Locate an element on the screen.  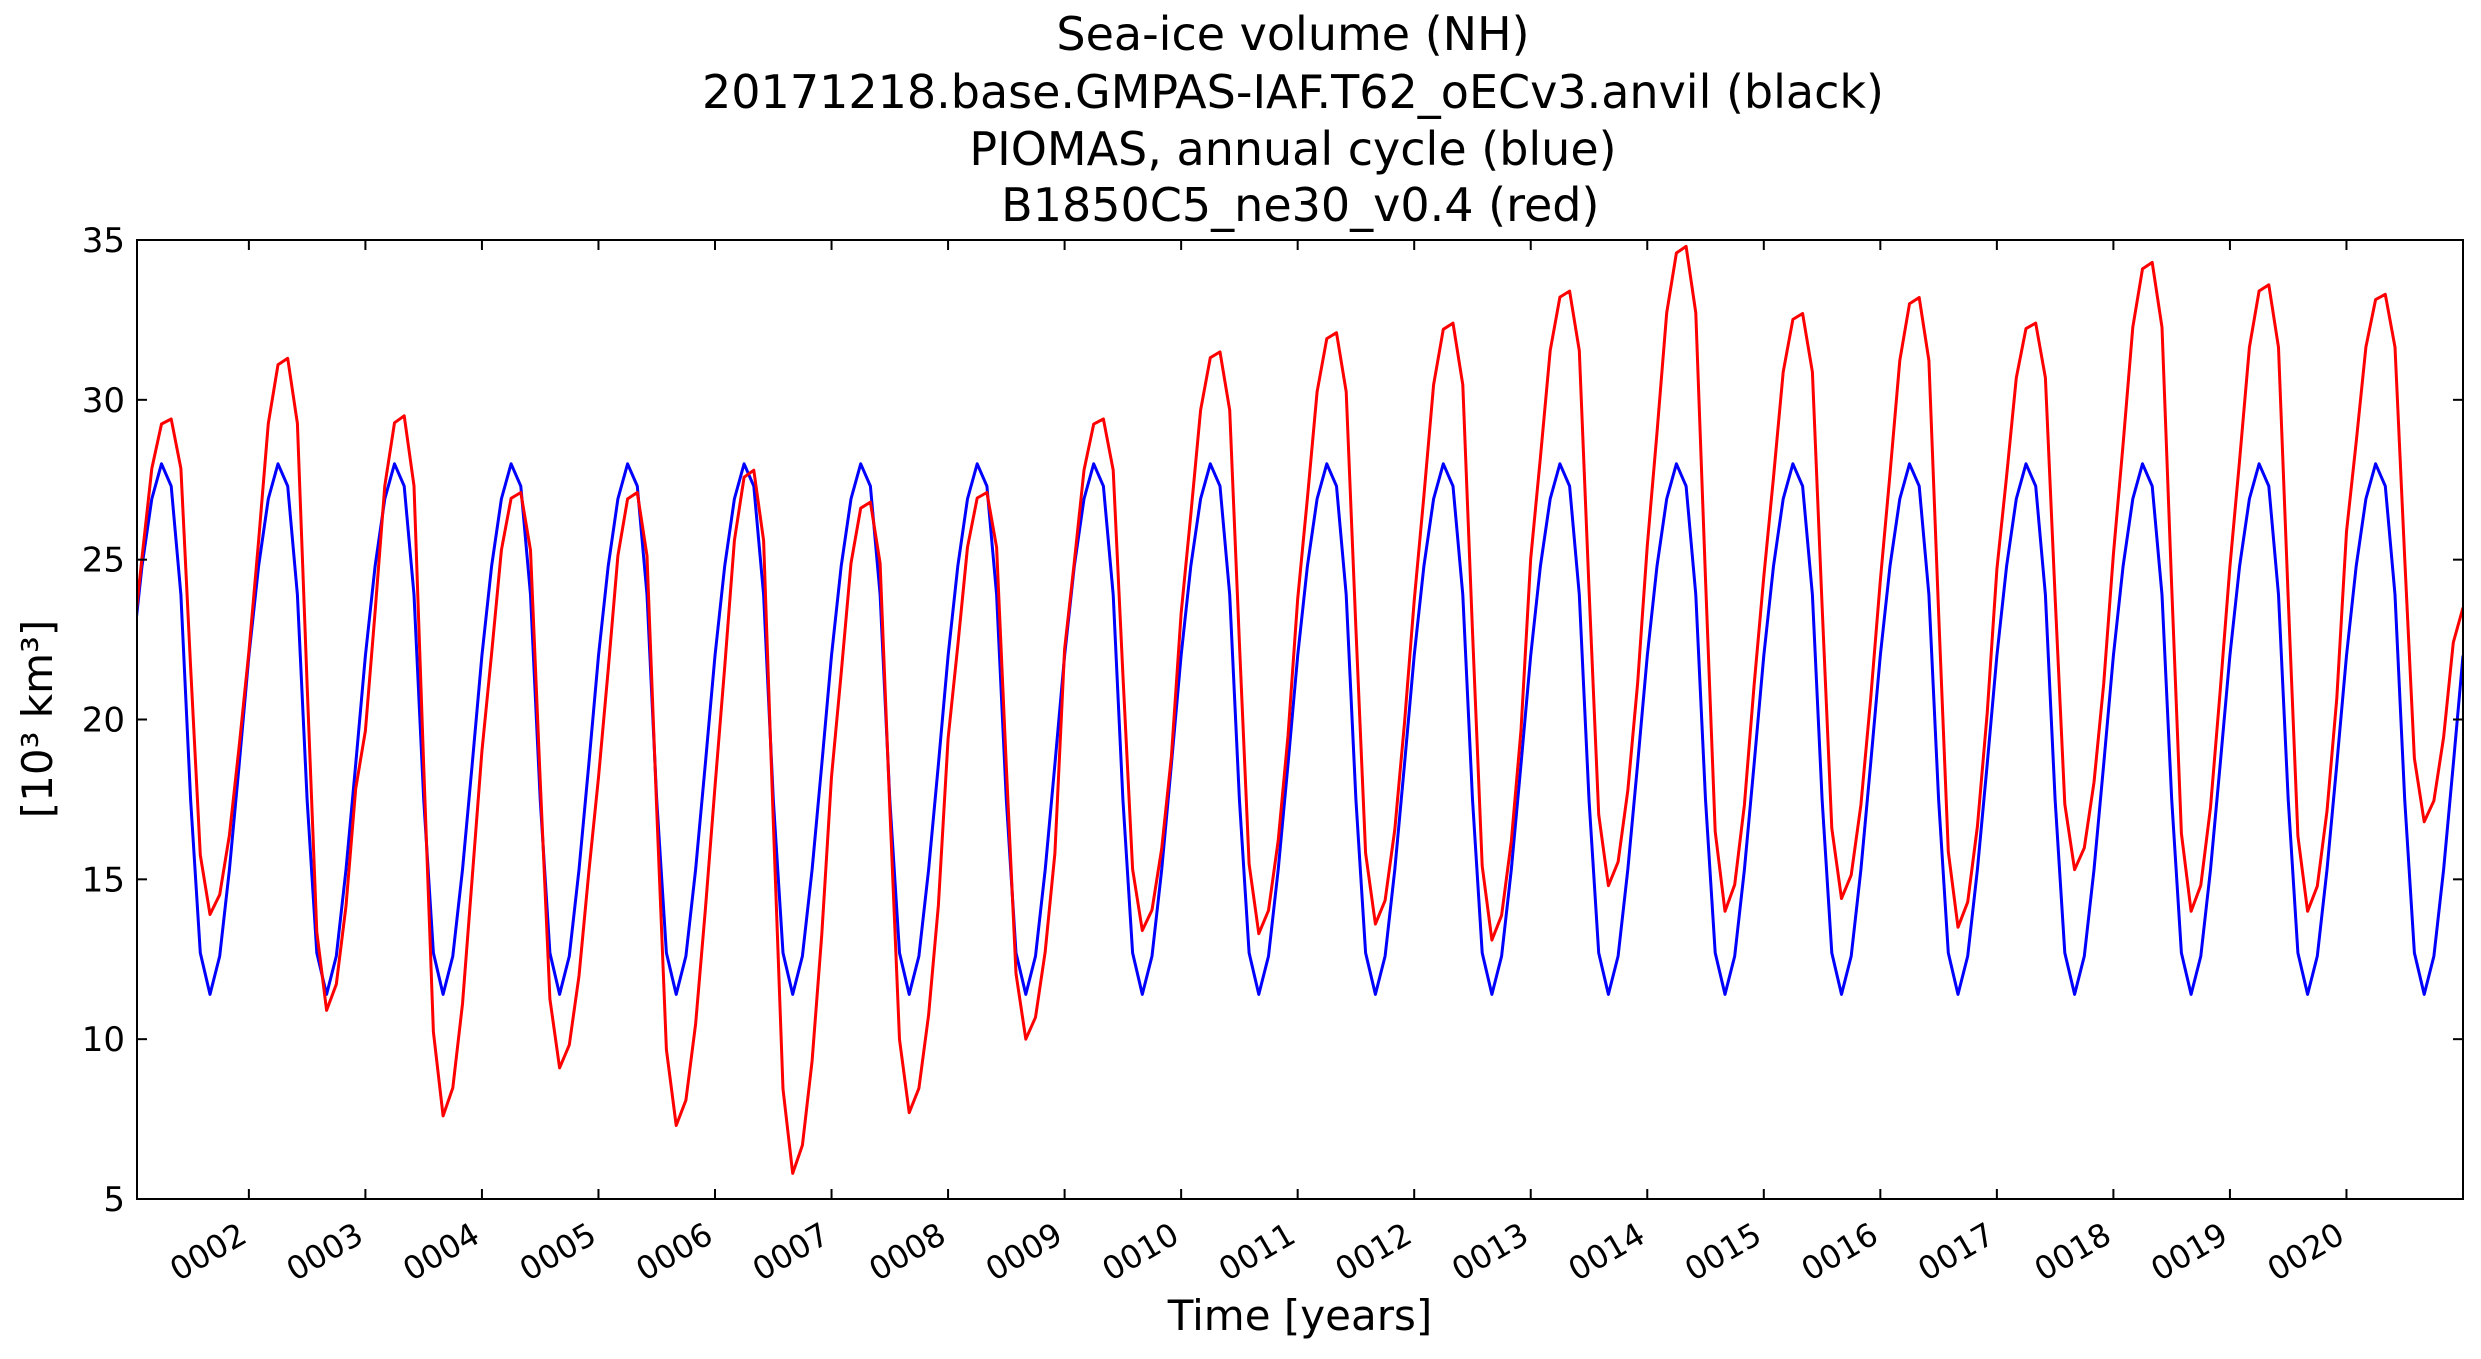
x-tick-label: 0009 is located at coordinates (1024, 1252).